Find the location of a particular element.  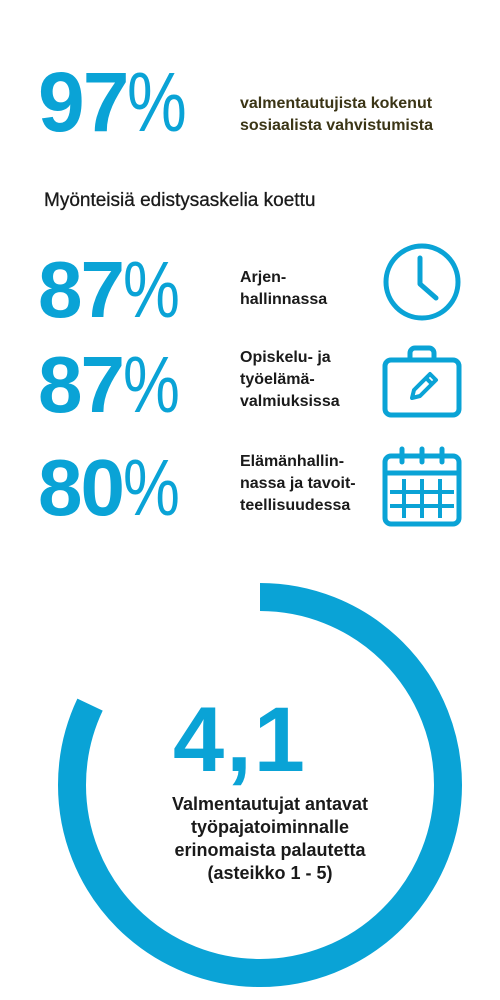

progress-label-2: Opiskelu- ja työelämä- valmiuksissa is located at coordinates (290, 380).